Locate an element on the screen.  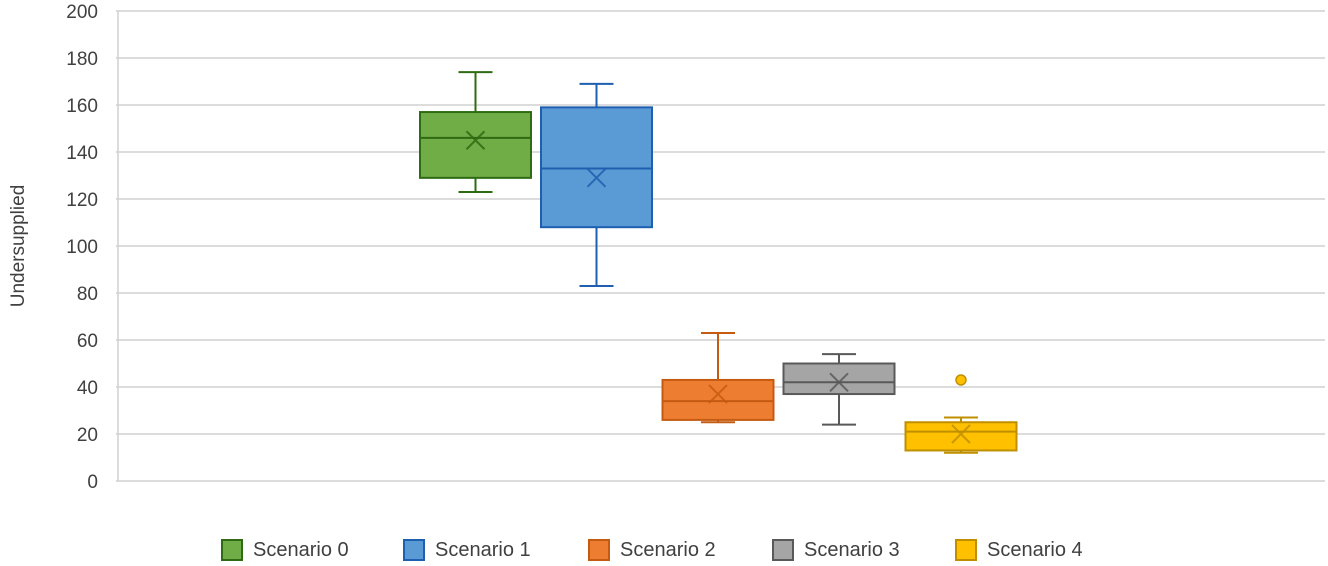
legend-label: Scenario 4 is located at coordinates (1035, 549).